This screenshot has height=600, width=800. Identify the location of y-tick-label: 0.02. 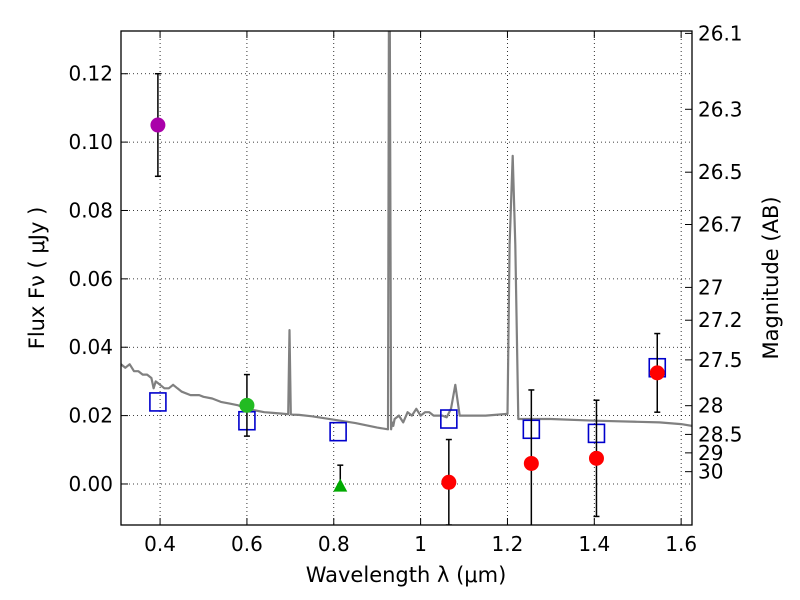
(90, 416).